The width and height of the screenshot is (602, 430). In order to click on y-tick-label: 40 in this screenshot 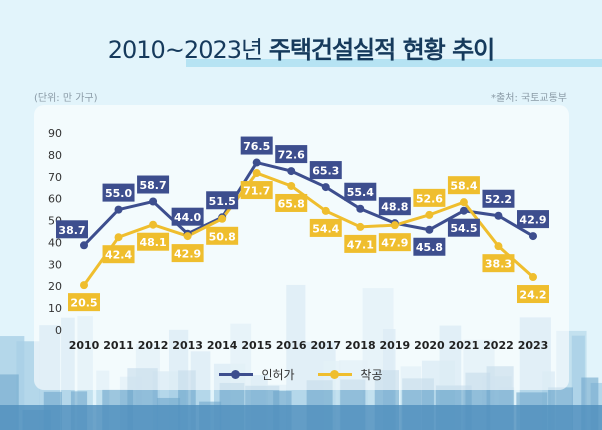, I will do `click(55, 242)`.